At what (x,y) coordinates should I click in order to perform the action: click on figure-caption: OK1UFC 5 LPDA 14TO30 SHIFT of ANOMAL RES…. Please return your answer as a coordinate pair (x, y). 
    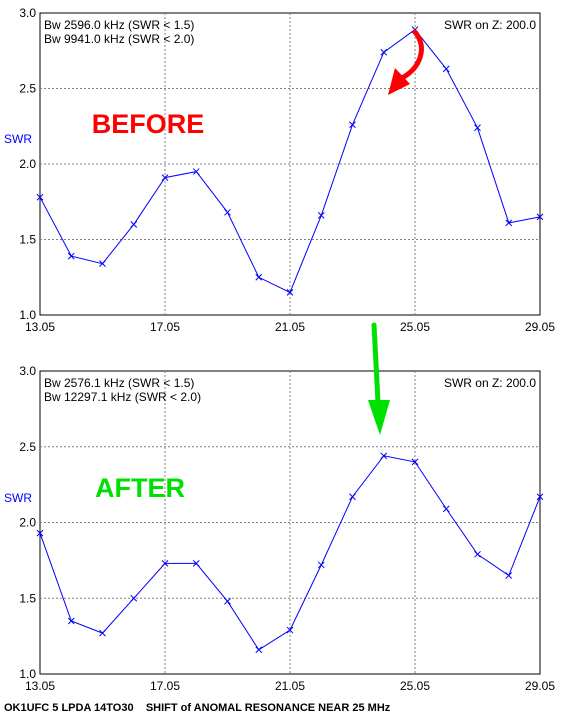
    Looking at the image, I should click on (197, 708).